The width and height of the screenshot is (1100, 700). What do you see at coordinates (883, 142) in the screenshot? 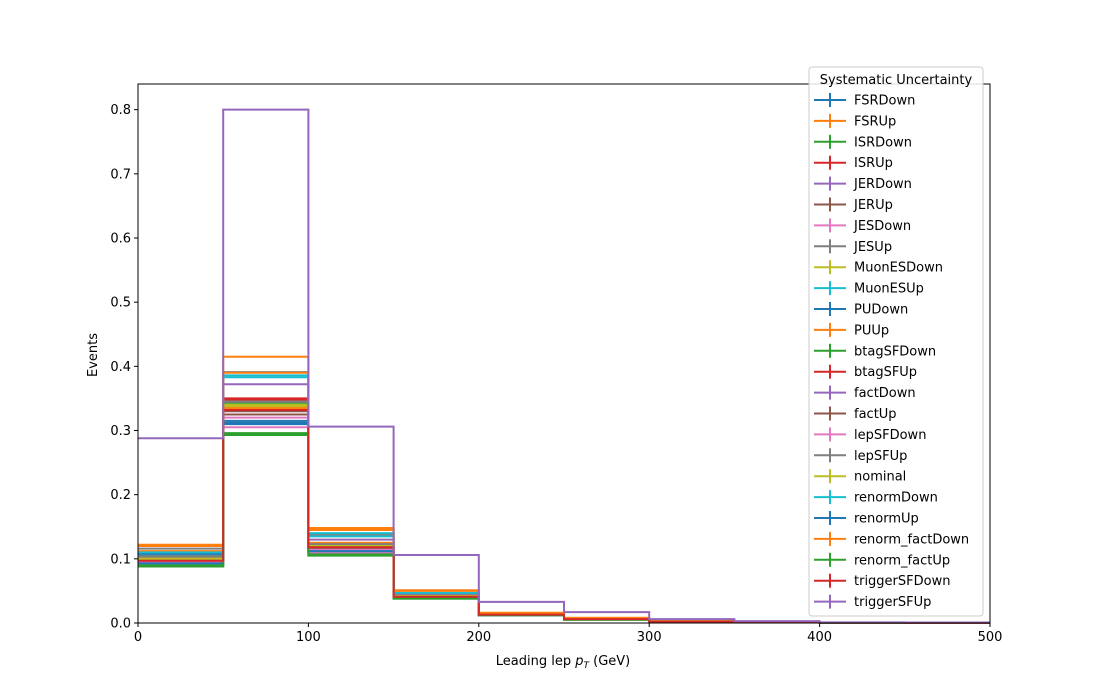
I see `legend-label: ISRDown` at bounding box center [883, 142].